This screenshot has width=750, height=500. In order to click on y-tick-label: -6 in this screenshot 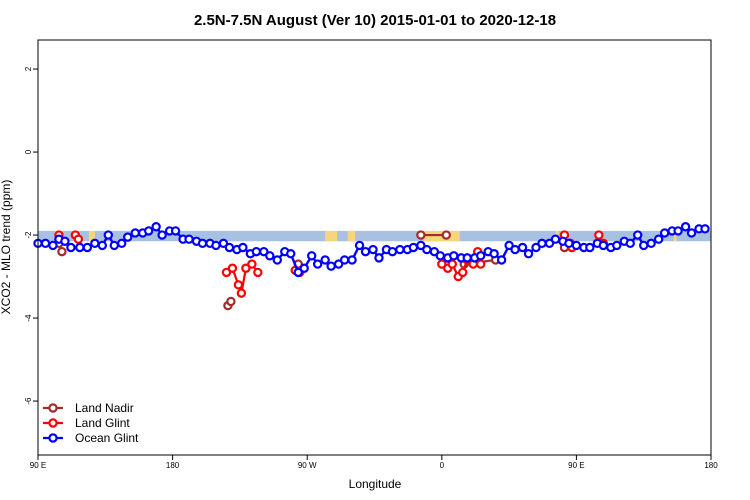, I will do `click(28, 401)`.